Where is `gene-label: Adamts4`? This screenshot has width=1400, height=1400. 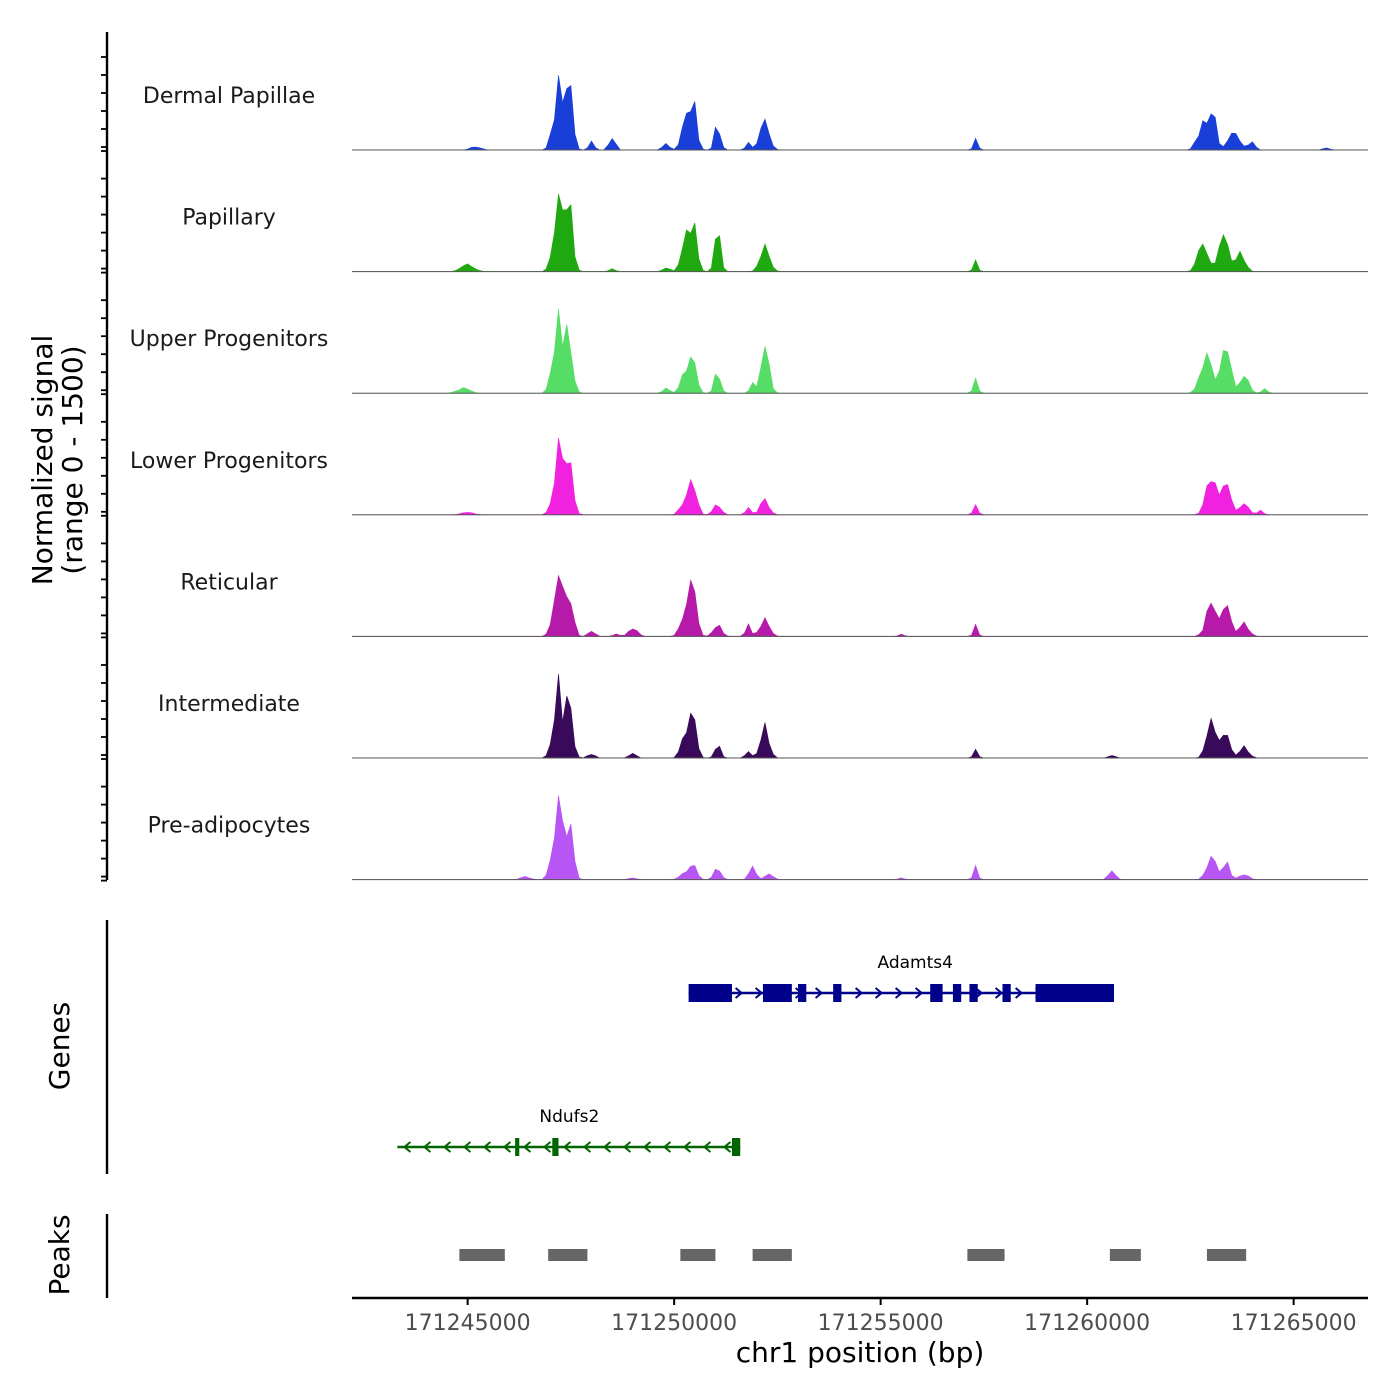 gene-label: Adamts4 is located at coordinates (914, 963).